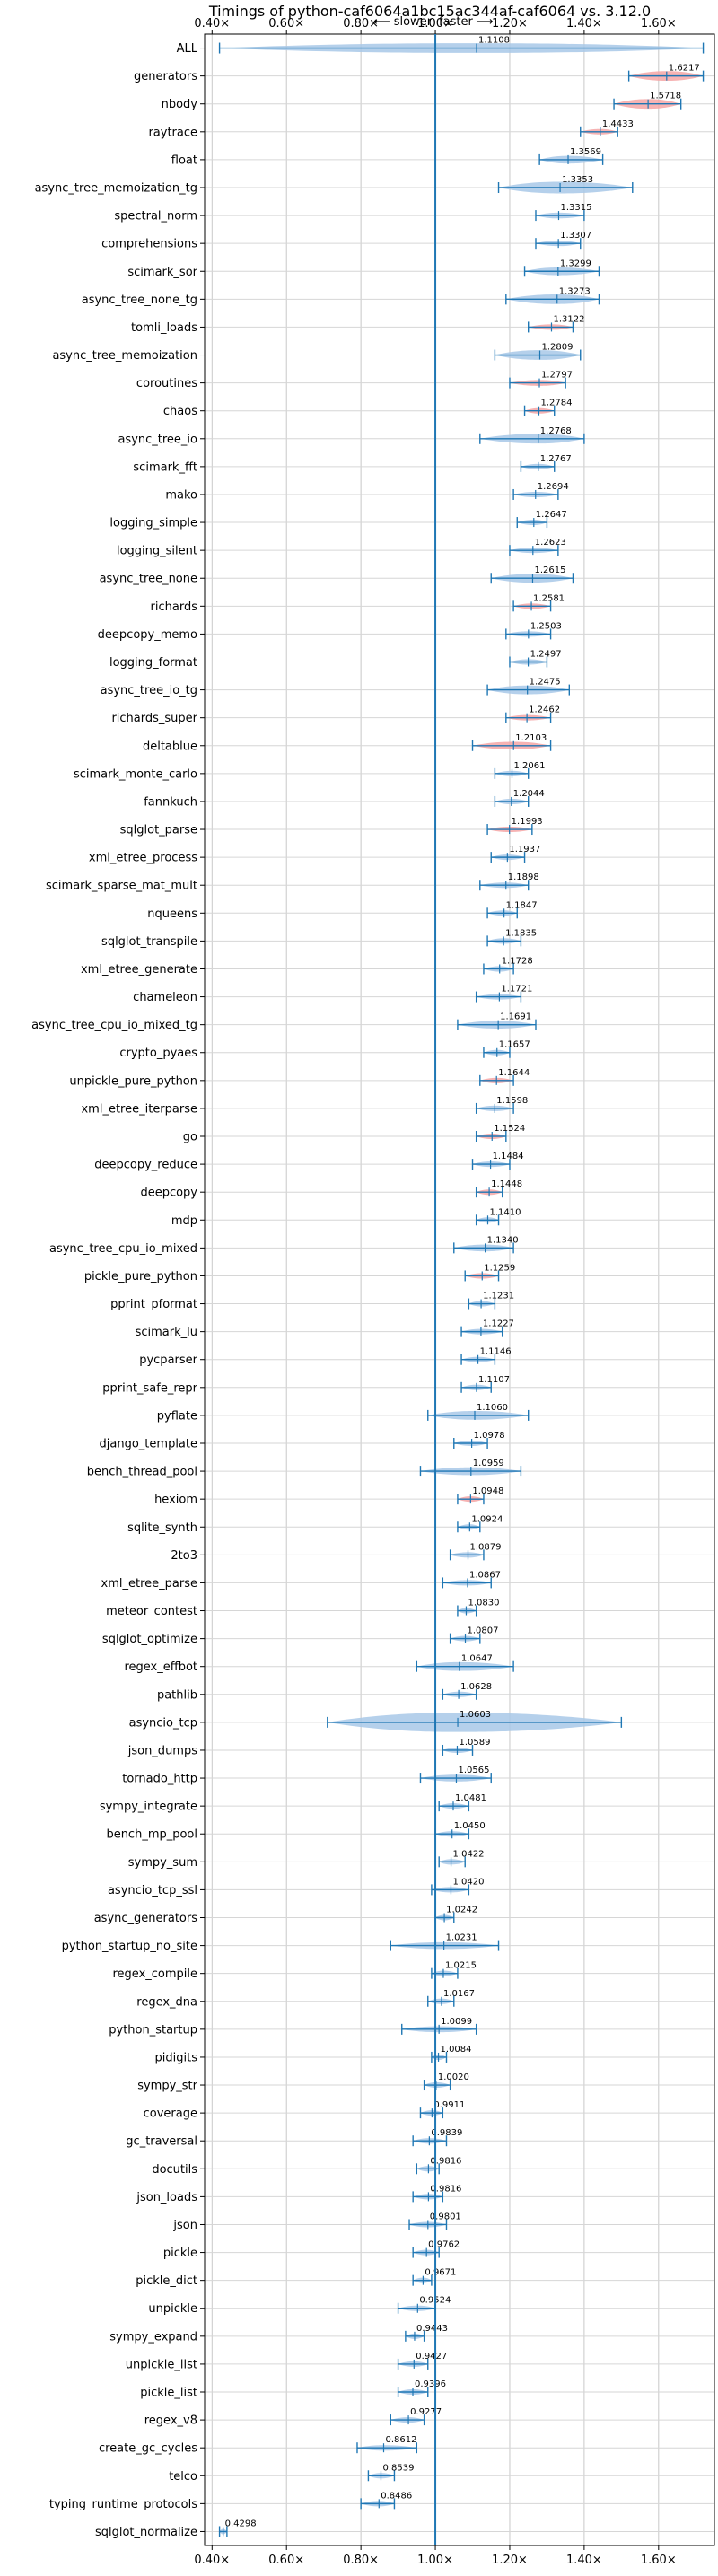  Describe the element at coordinates (166, 2002) in the screenshot. I see `y-label: regex_dna` at that location.